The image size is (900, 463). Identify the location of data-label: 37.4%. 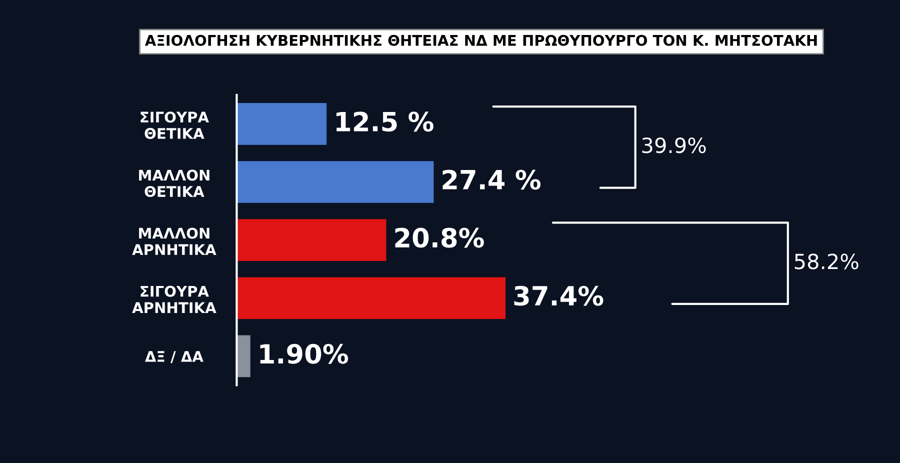
(559, 296).